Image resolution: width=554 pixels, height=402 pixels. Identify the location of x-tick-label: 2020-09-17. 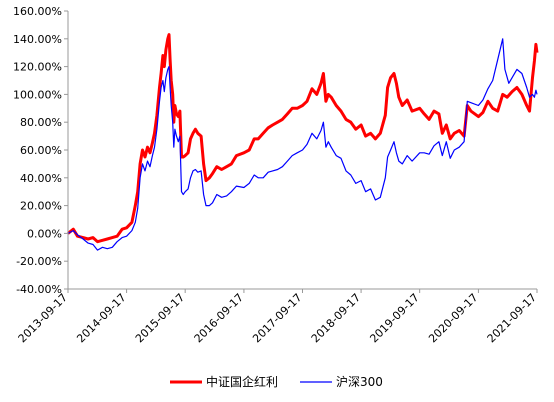
(453, 318).